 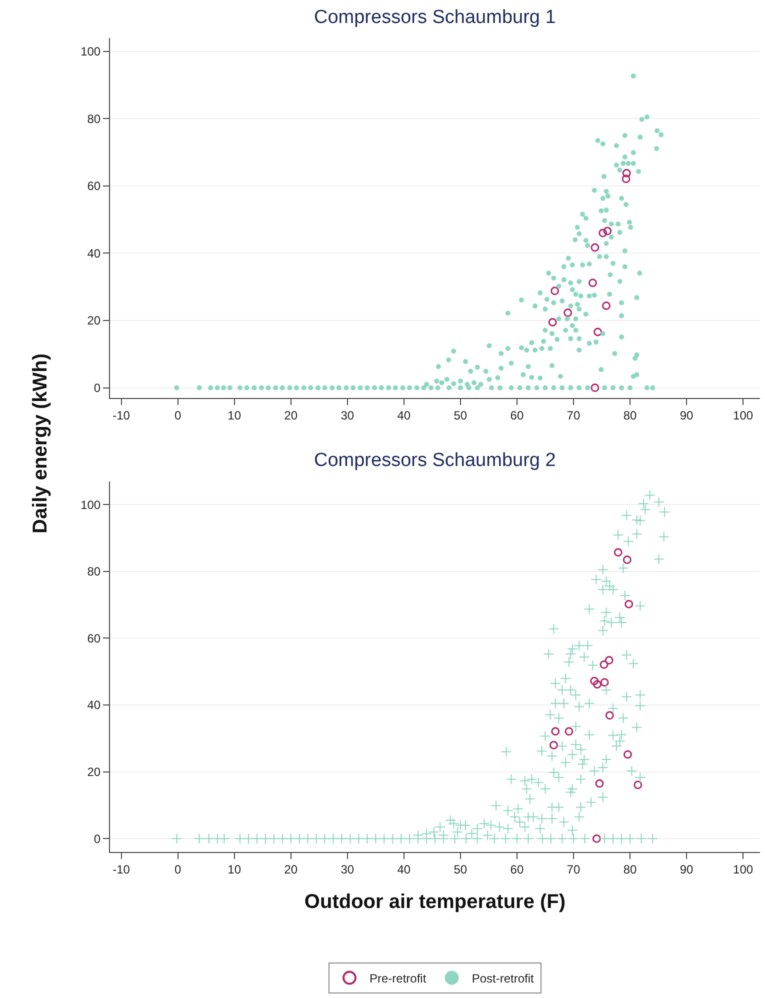 What do you see at coordinates (435, 901) in the screenshot?
I see `x-axis-title: Outdoor air temperature (F)` at bounding box center [435, 901].